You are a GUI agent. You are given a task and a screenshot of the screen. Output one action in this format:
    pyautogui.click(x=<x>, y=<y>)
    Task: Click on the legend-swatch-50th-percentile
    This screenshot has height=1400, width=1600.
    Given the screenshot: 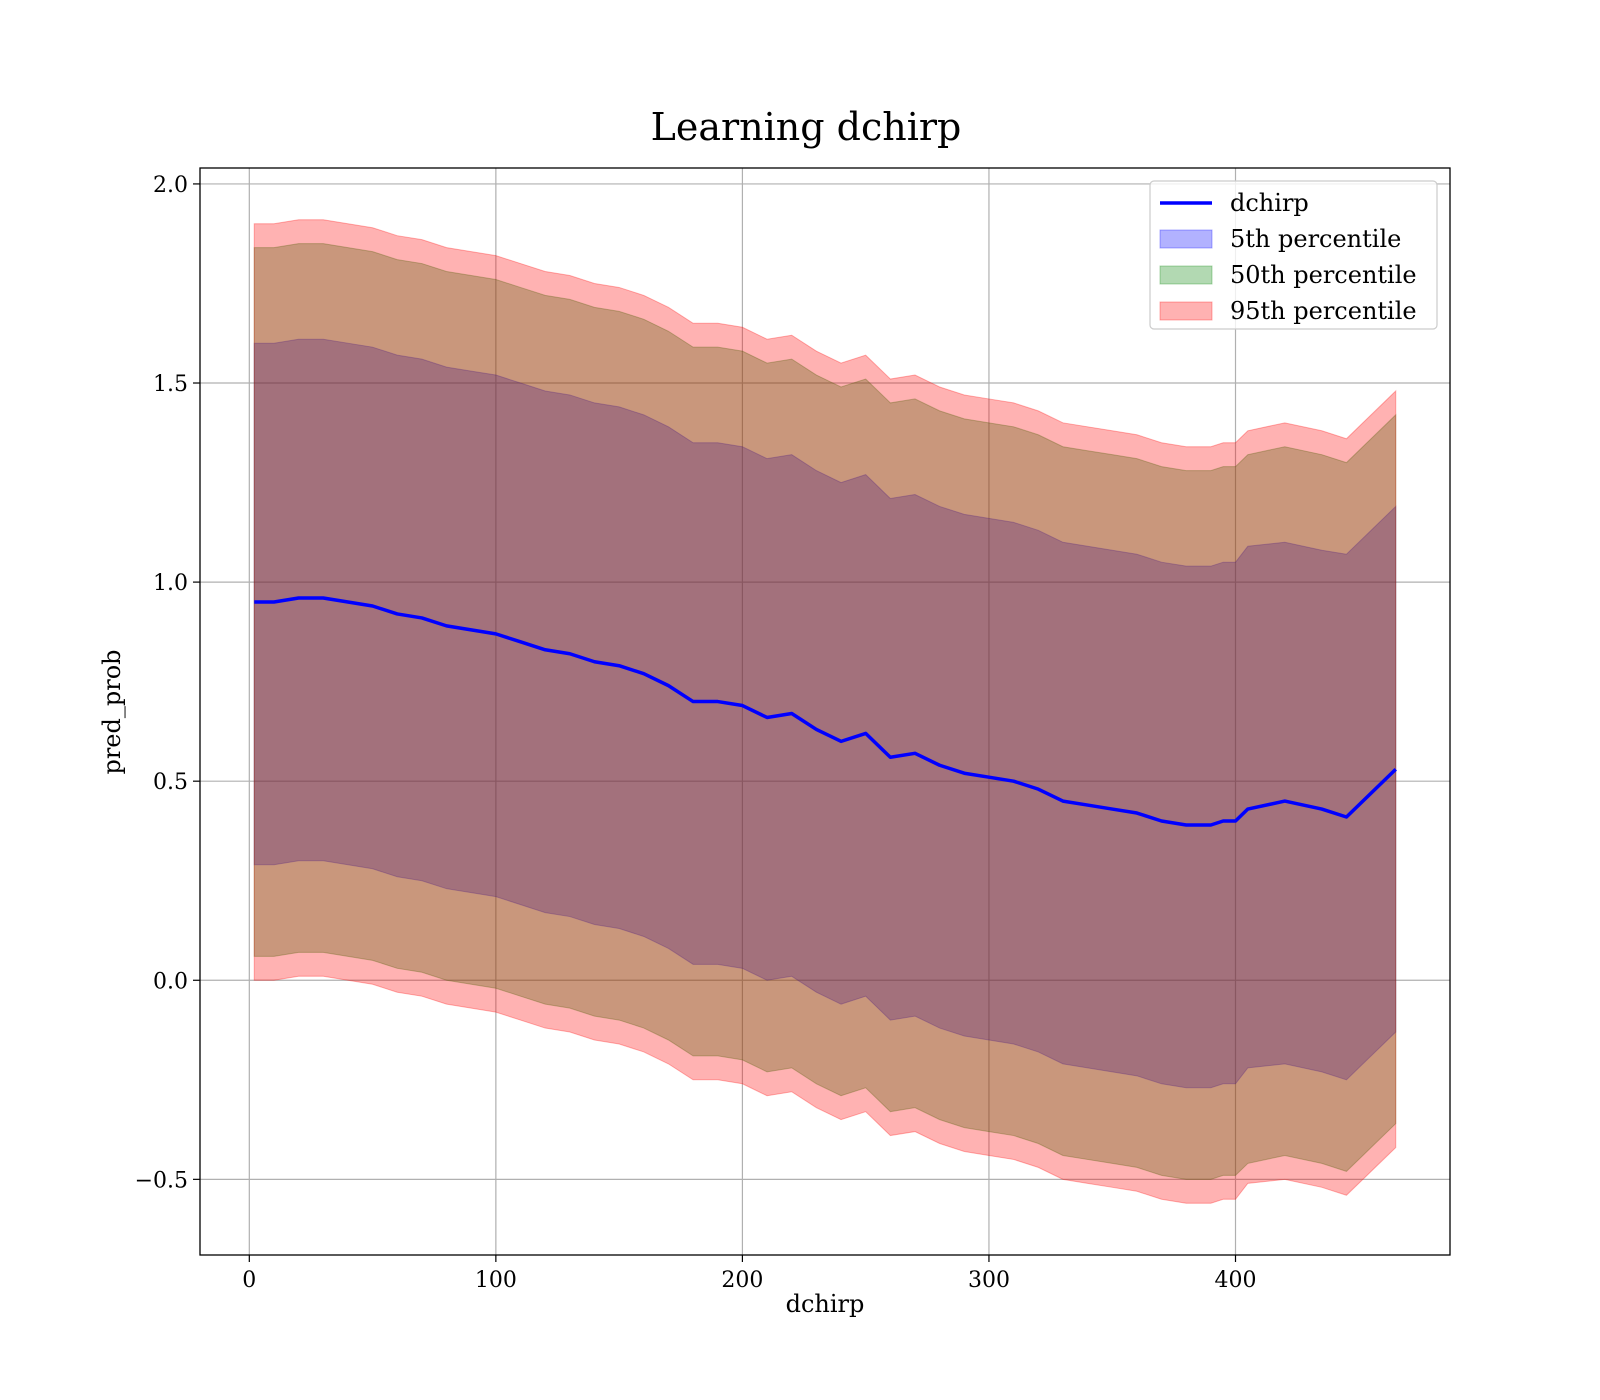 What is the action you would take?
    pyautogui.click(x=1186, y=275)
    